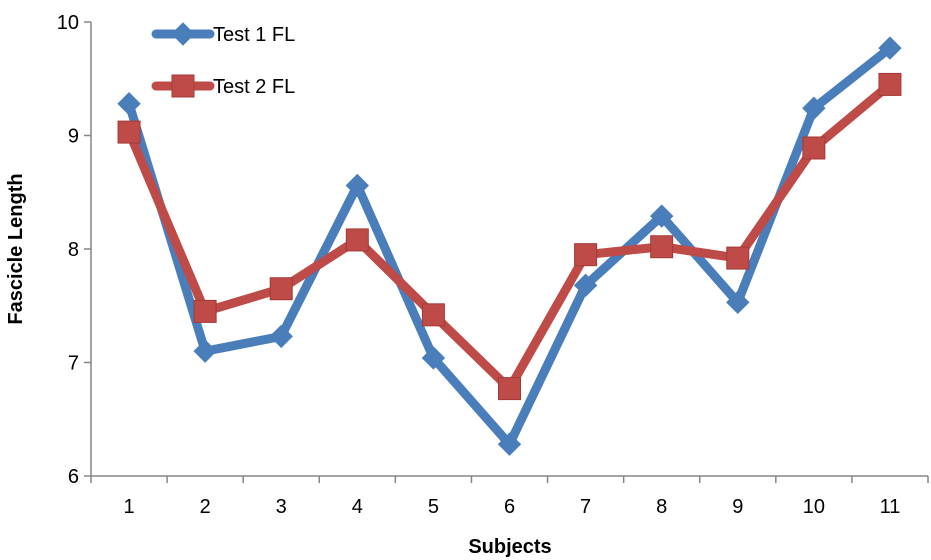 The image size is (931, 560). Describe the element at coordinates (281, 507) in the screenshot. I see `x-tick-label: 3` at that location.